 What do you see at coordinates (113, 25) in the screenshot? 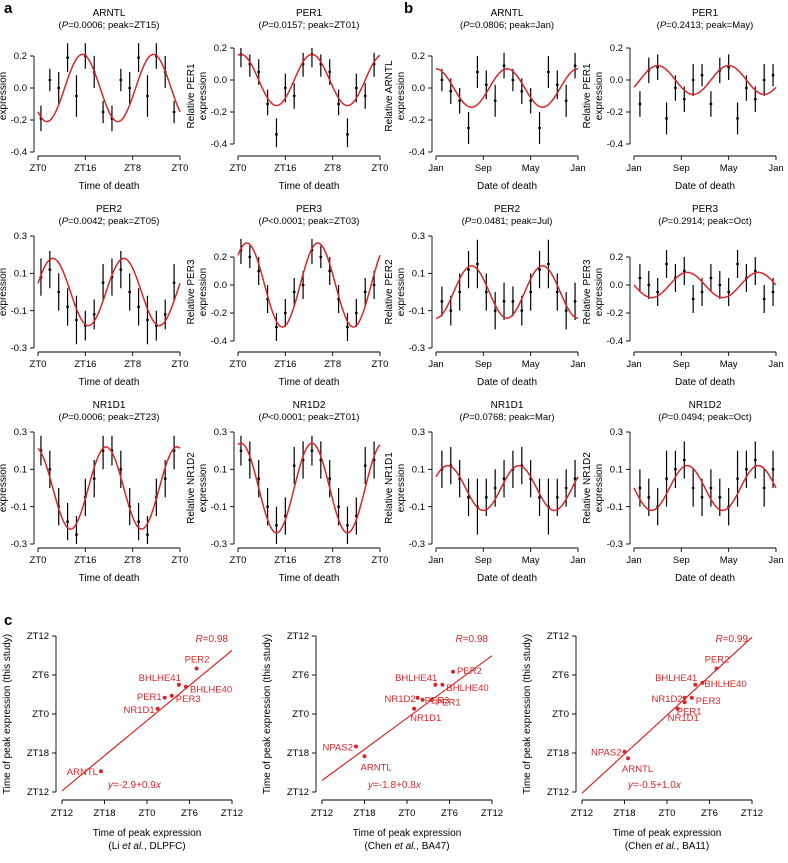
I see `subtitle-rest: =0.0006; peak=ZT15)` at bounding box center [113, 25].